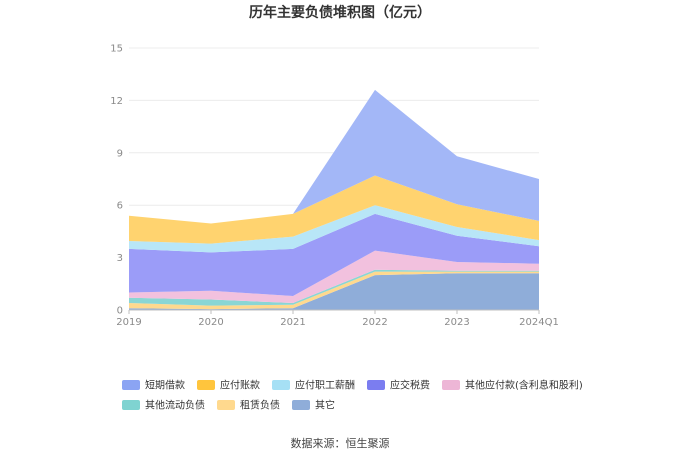 This screenshot has width=680, height=460. What do you see at coordinates (325, 405) in the screenshot?
I see `legend-label: 其它` at bounding box center [325, 405].